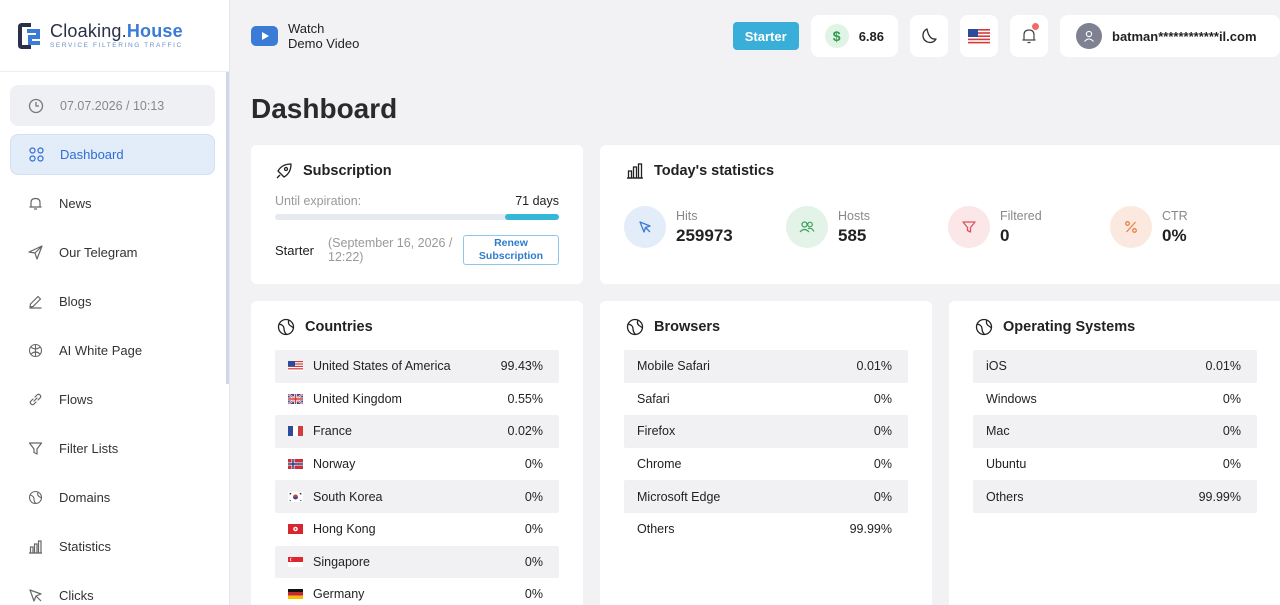 This screenshot has width=1280, height=605. Describe the element at coordinates (995, 227) in the screenshot. I see `stat-filtered: Filtered 0` at that location.